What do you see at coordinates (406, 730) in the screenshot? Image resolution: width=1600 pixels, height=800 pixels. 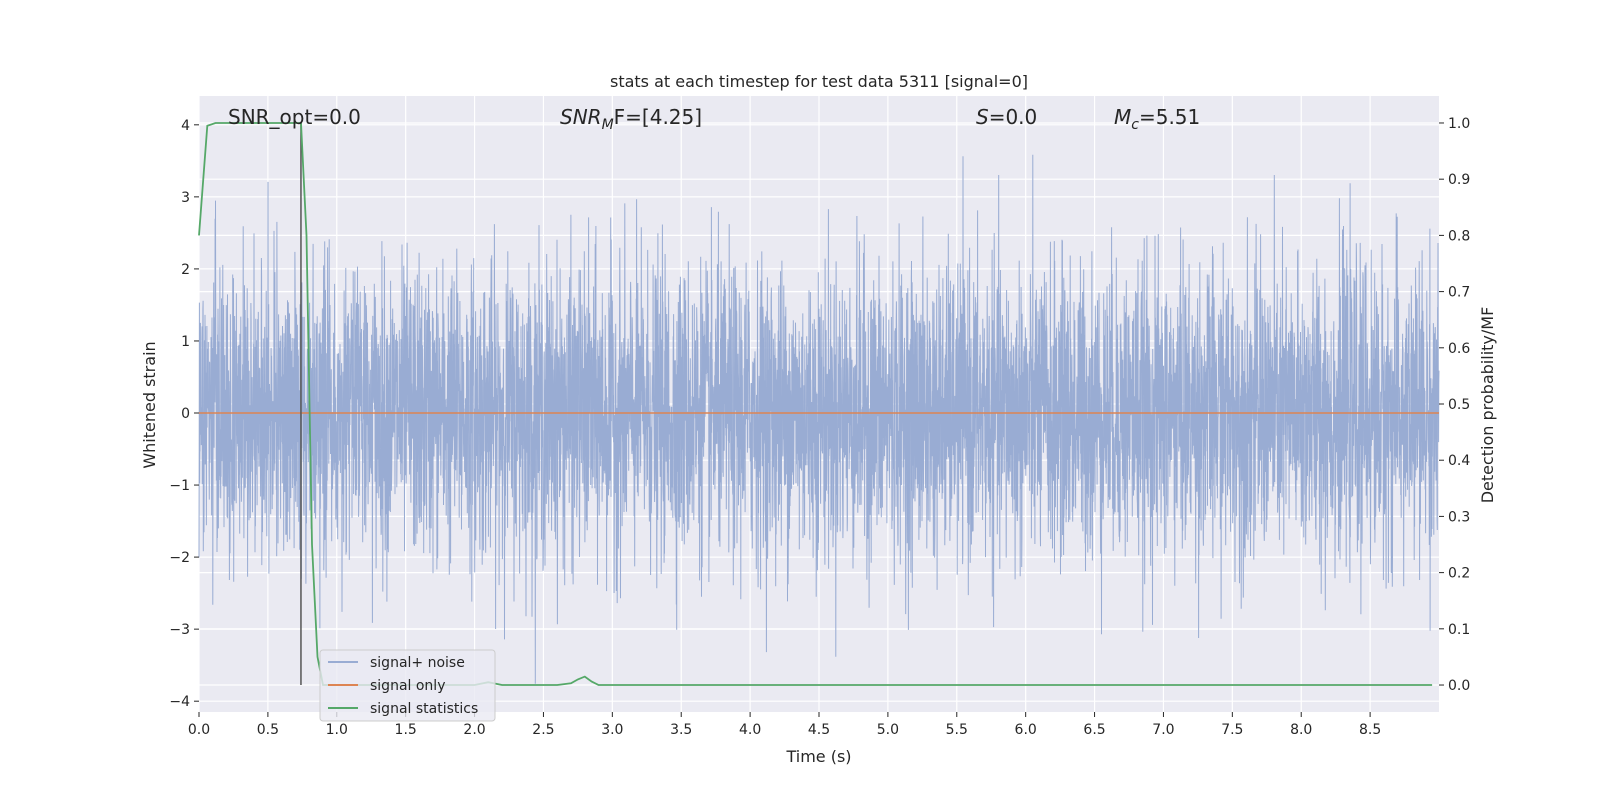 I see `x-tick-label: 1.5` at bounding box center [406, 730].